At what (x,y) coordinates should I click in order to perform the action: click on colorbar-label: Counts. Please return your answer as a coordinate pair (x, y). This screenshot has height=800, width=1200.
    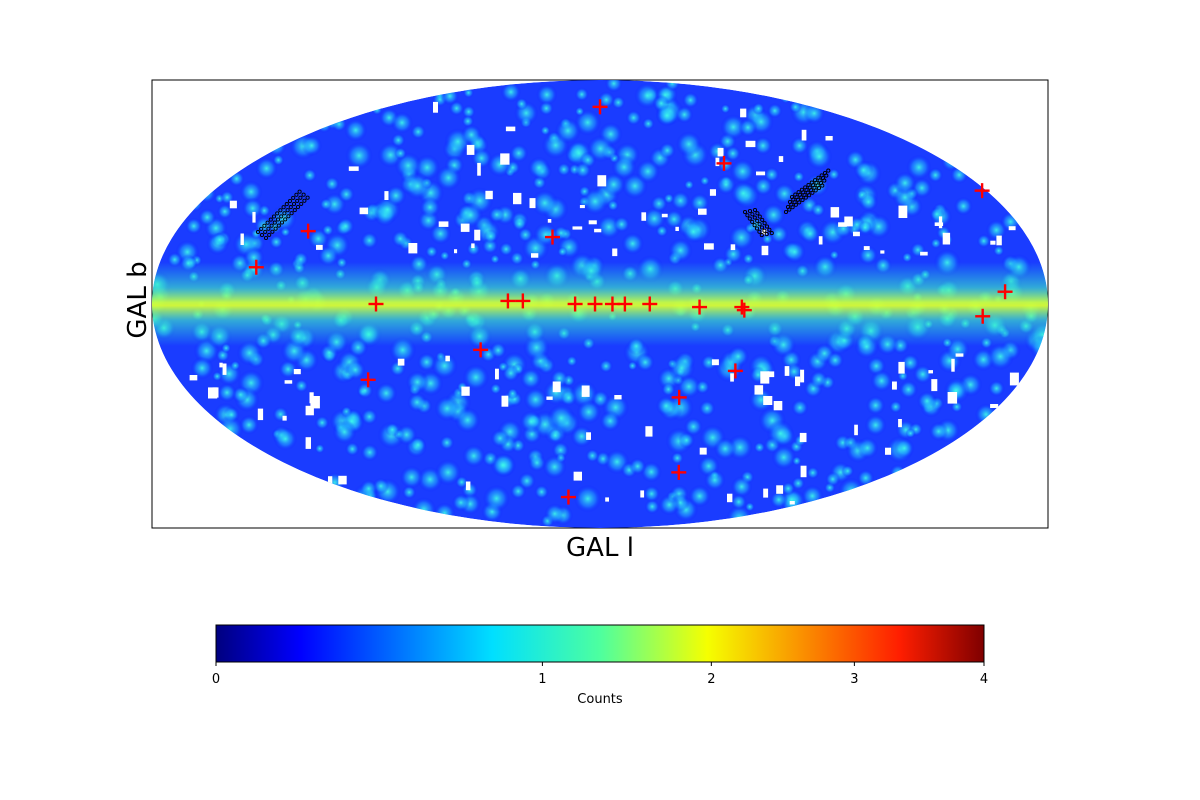
    Looking at the image, I should click on (600, 699).